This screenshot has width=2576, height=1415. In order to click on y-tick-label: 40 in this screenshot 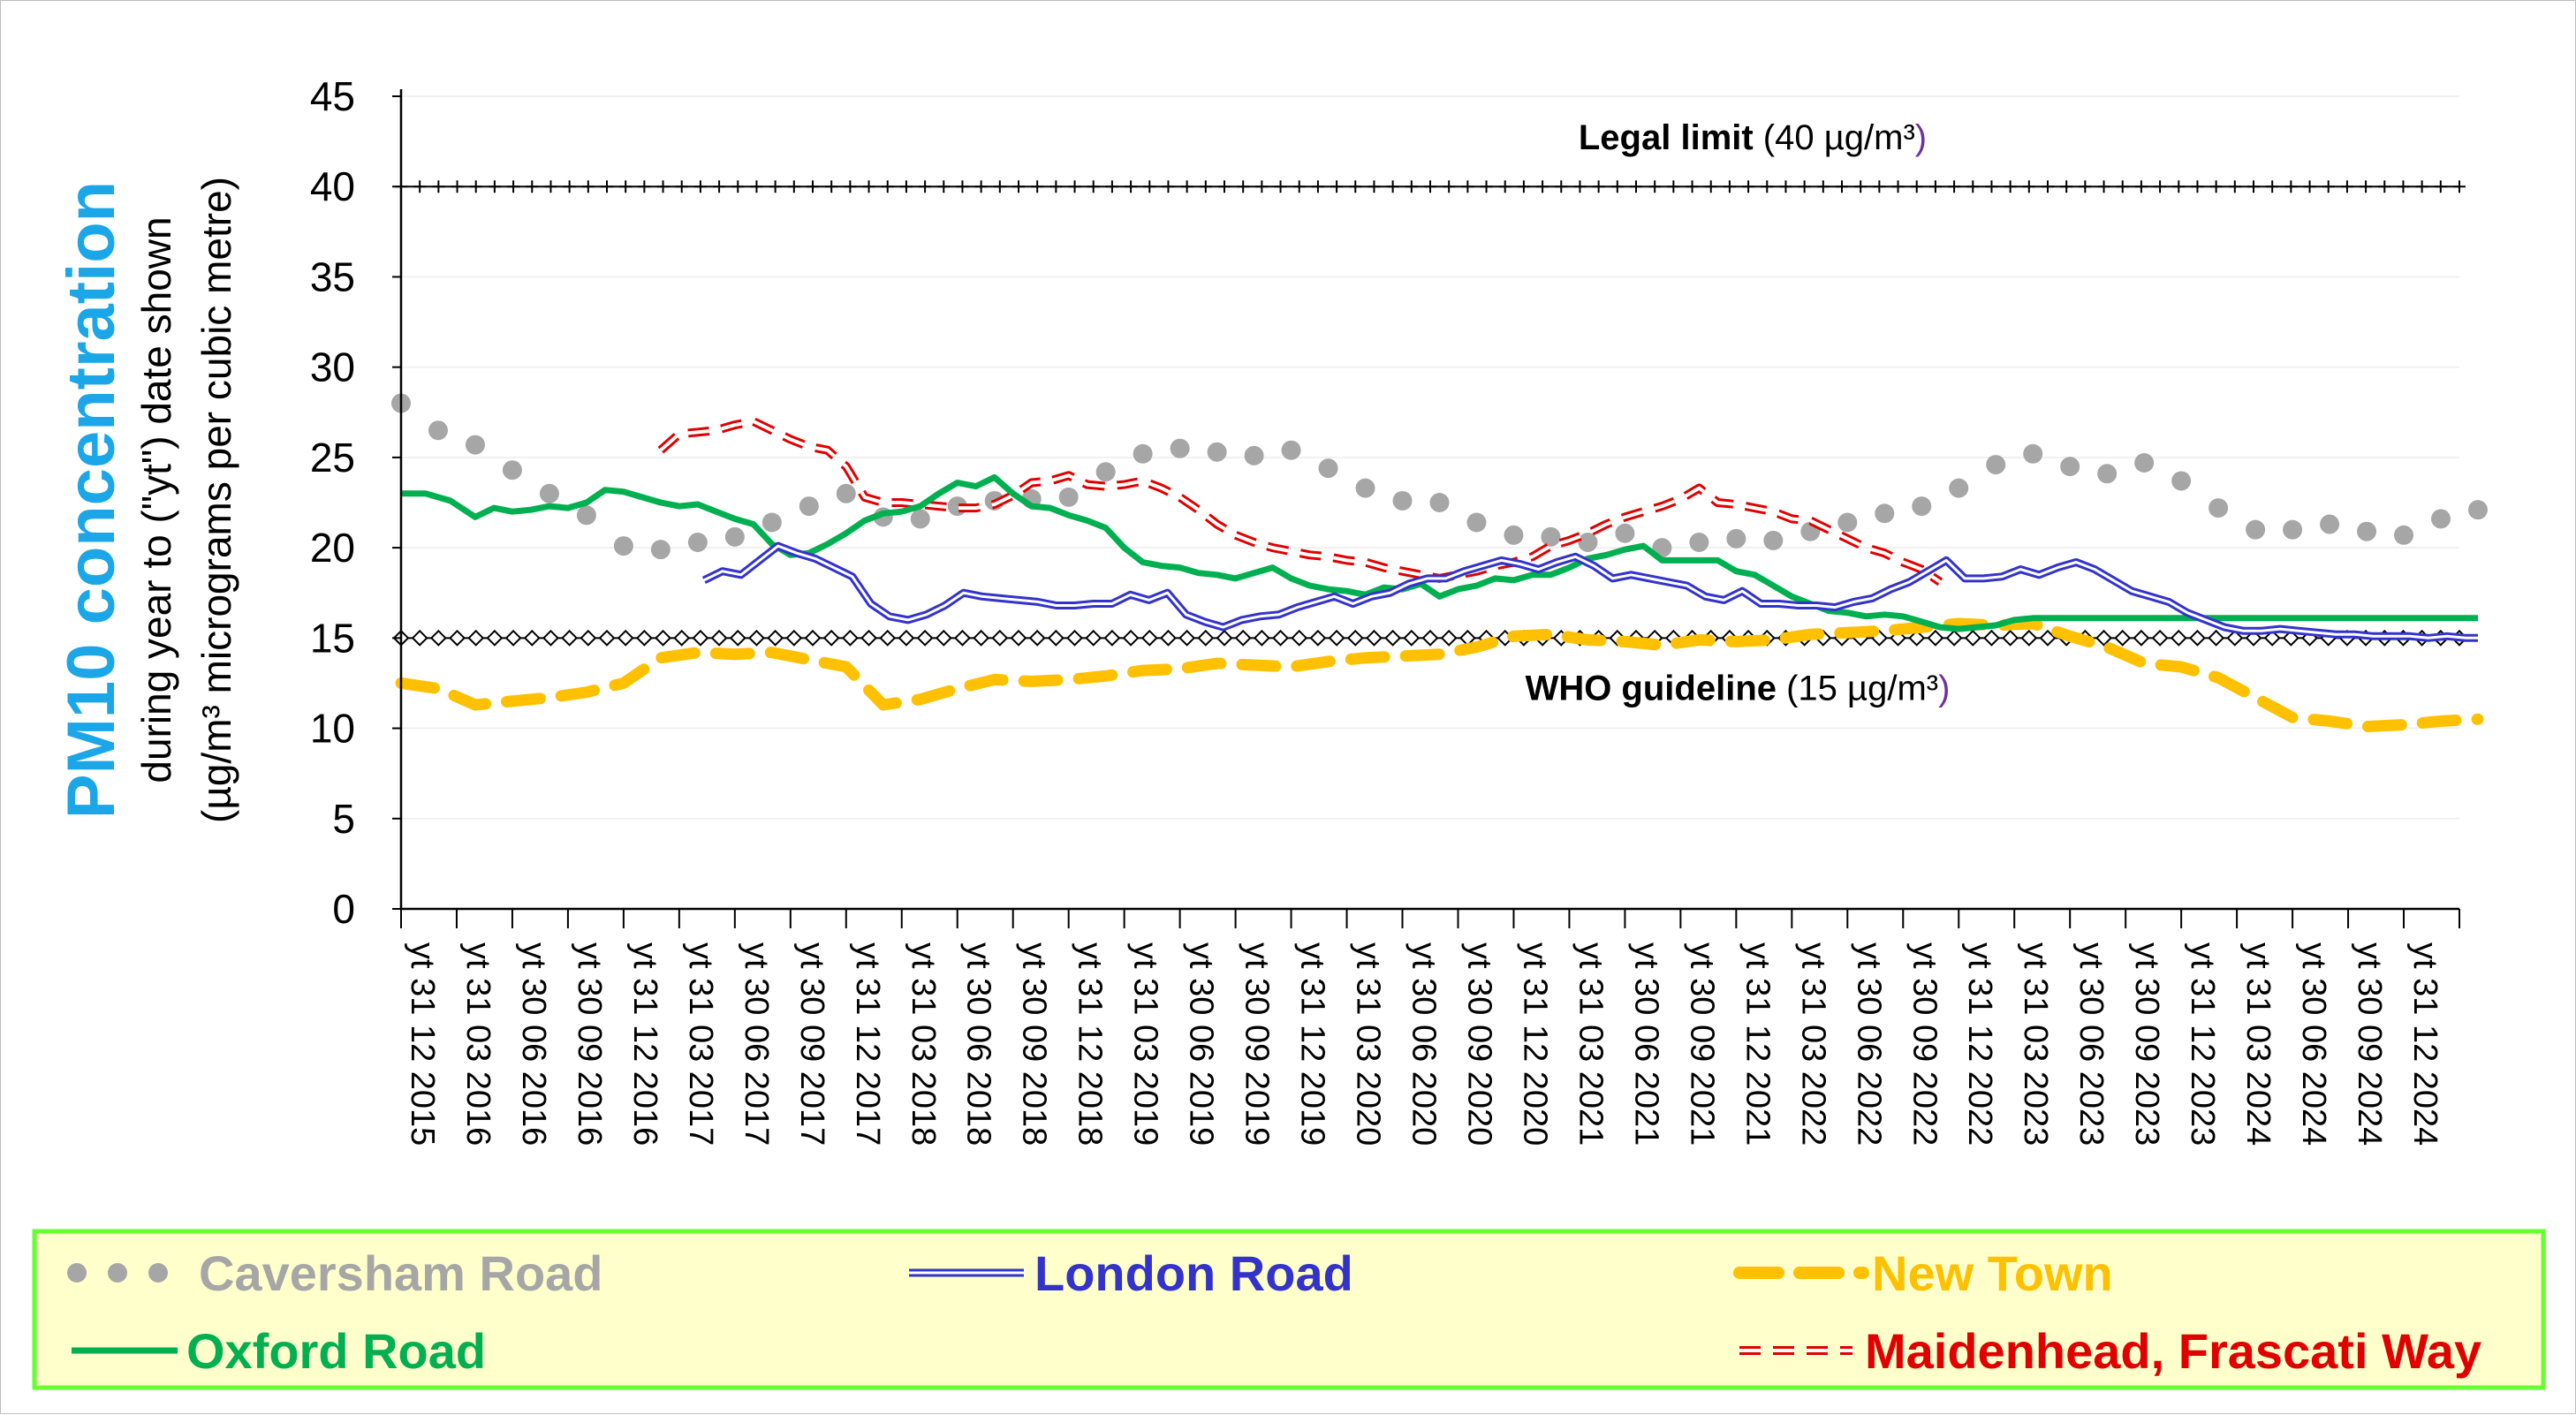, I will do `click(333, 186)`.